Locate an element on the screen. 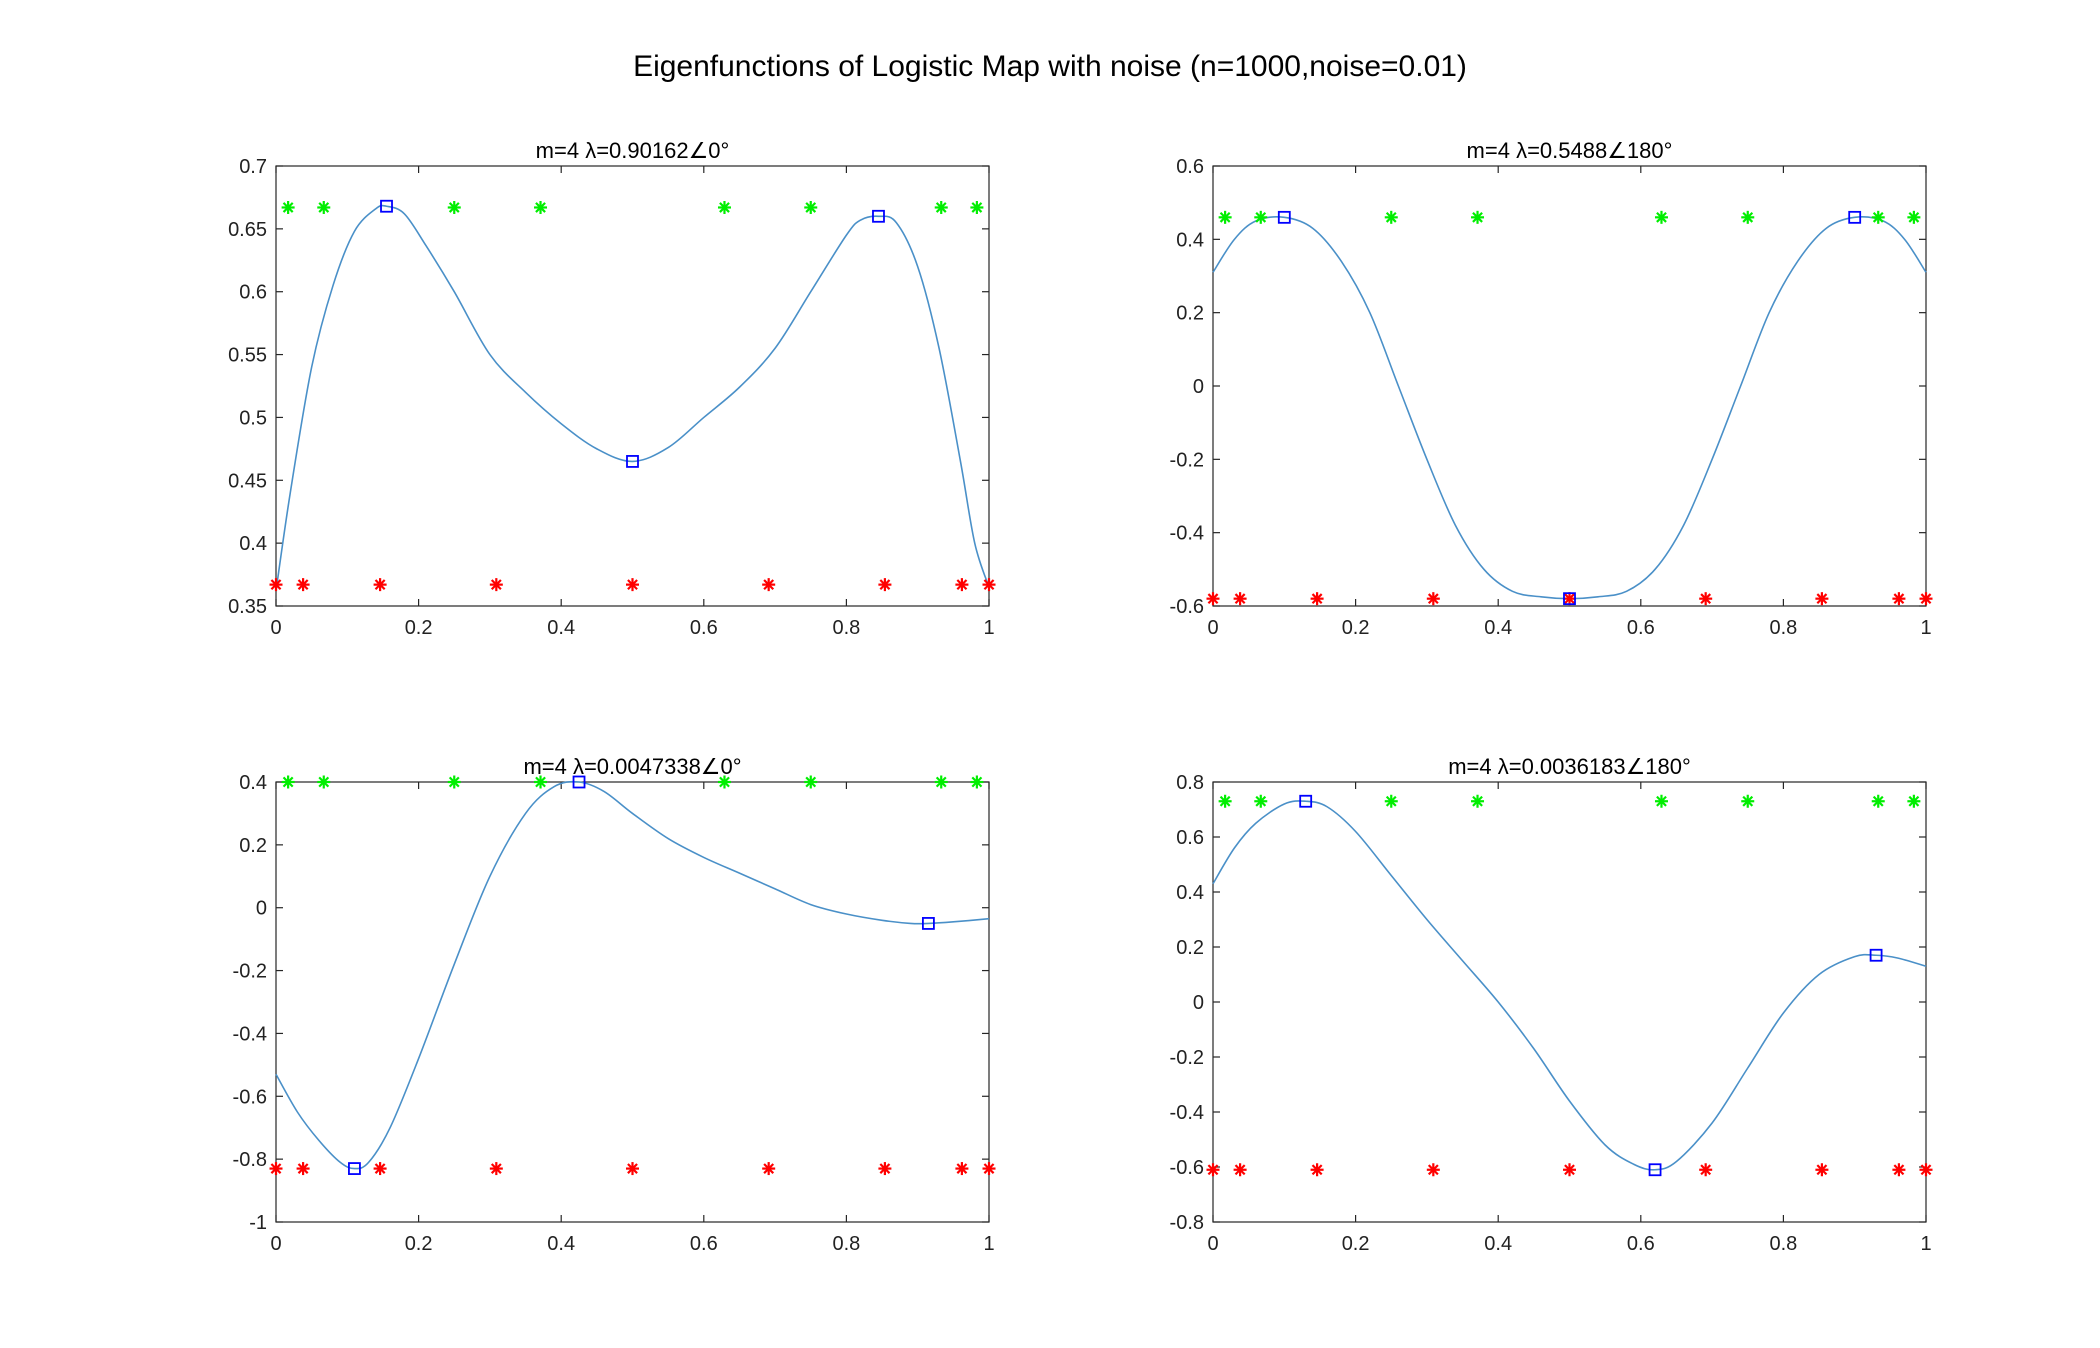 The image size is (2100, 1348). y-tick-label: 0.5 is located at coordinates (253, 418).